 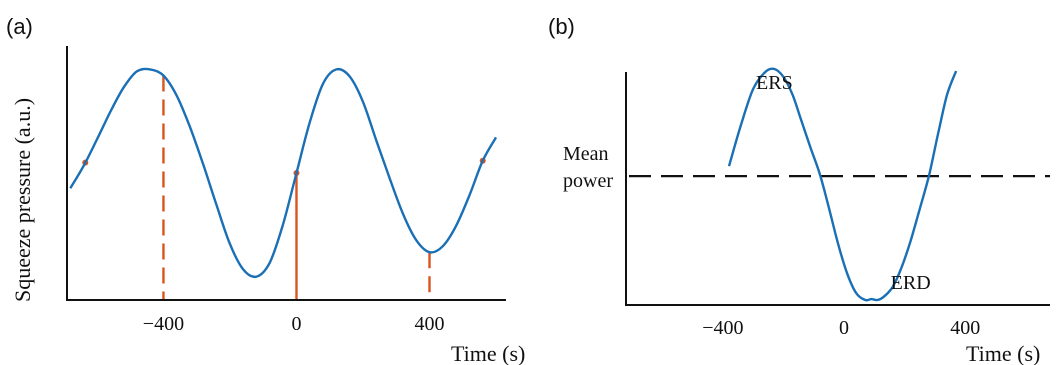 I want to click on panel-a-x-axis-title: Time (s), so click(x=488, y=353).